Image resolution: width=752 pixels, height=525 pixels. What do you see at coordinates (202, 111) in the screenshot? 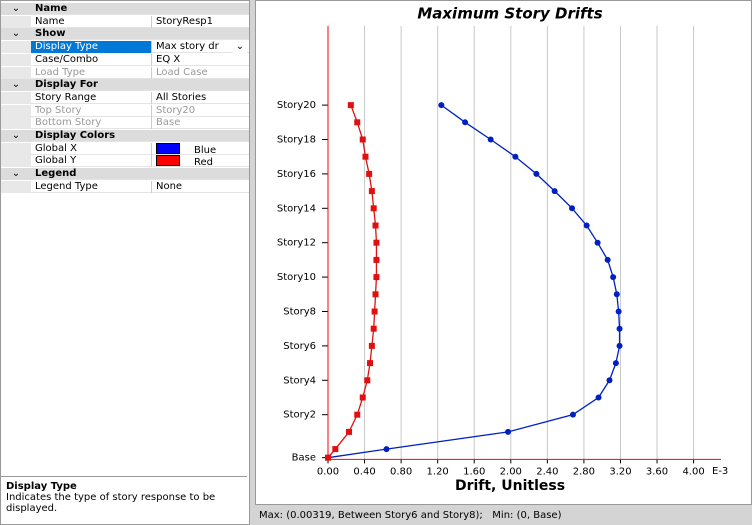
I see `property-value: Story20` at bounding box center [202, 111].